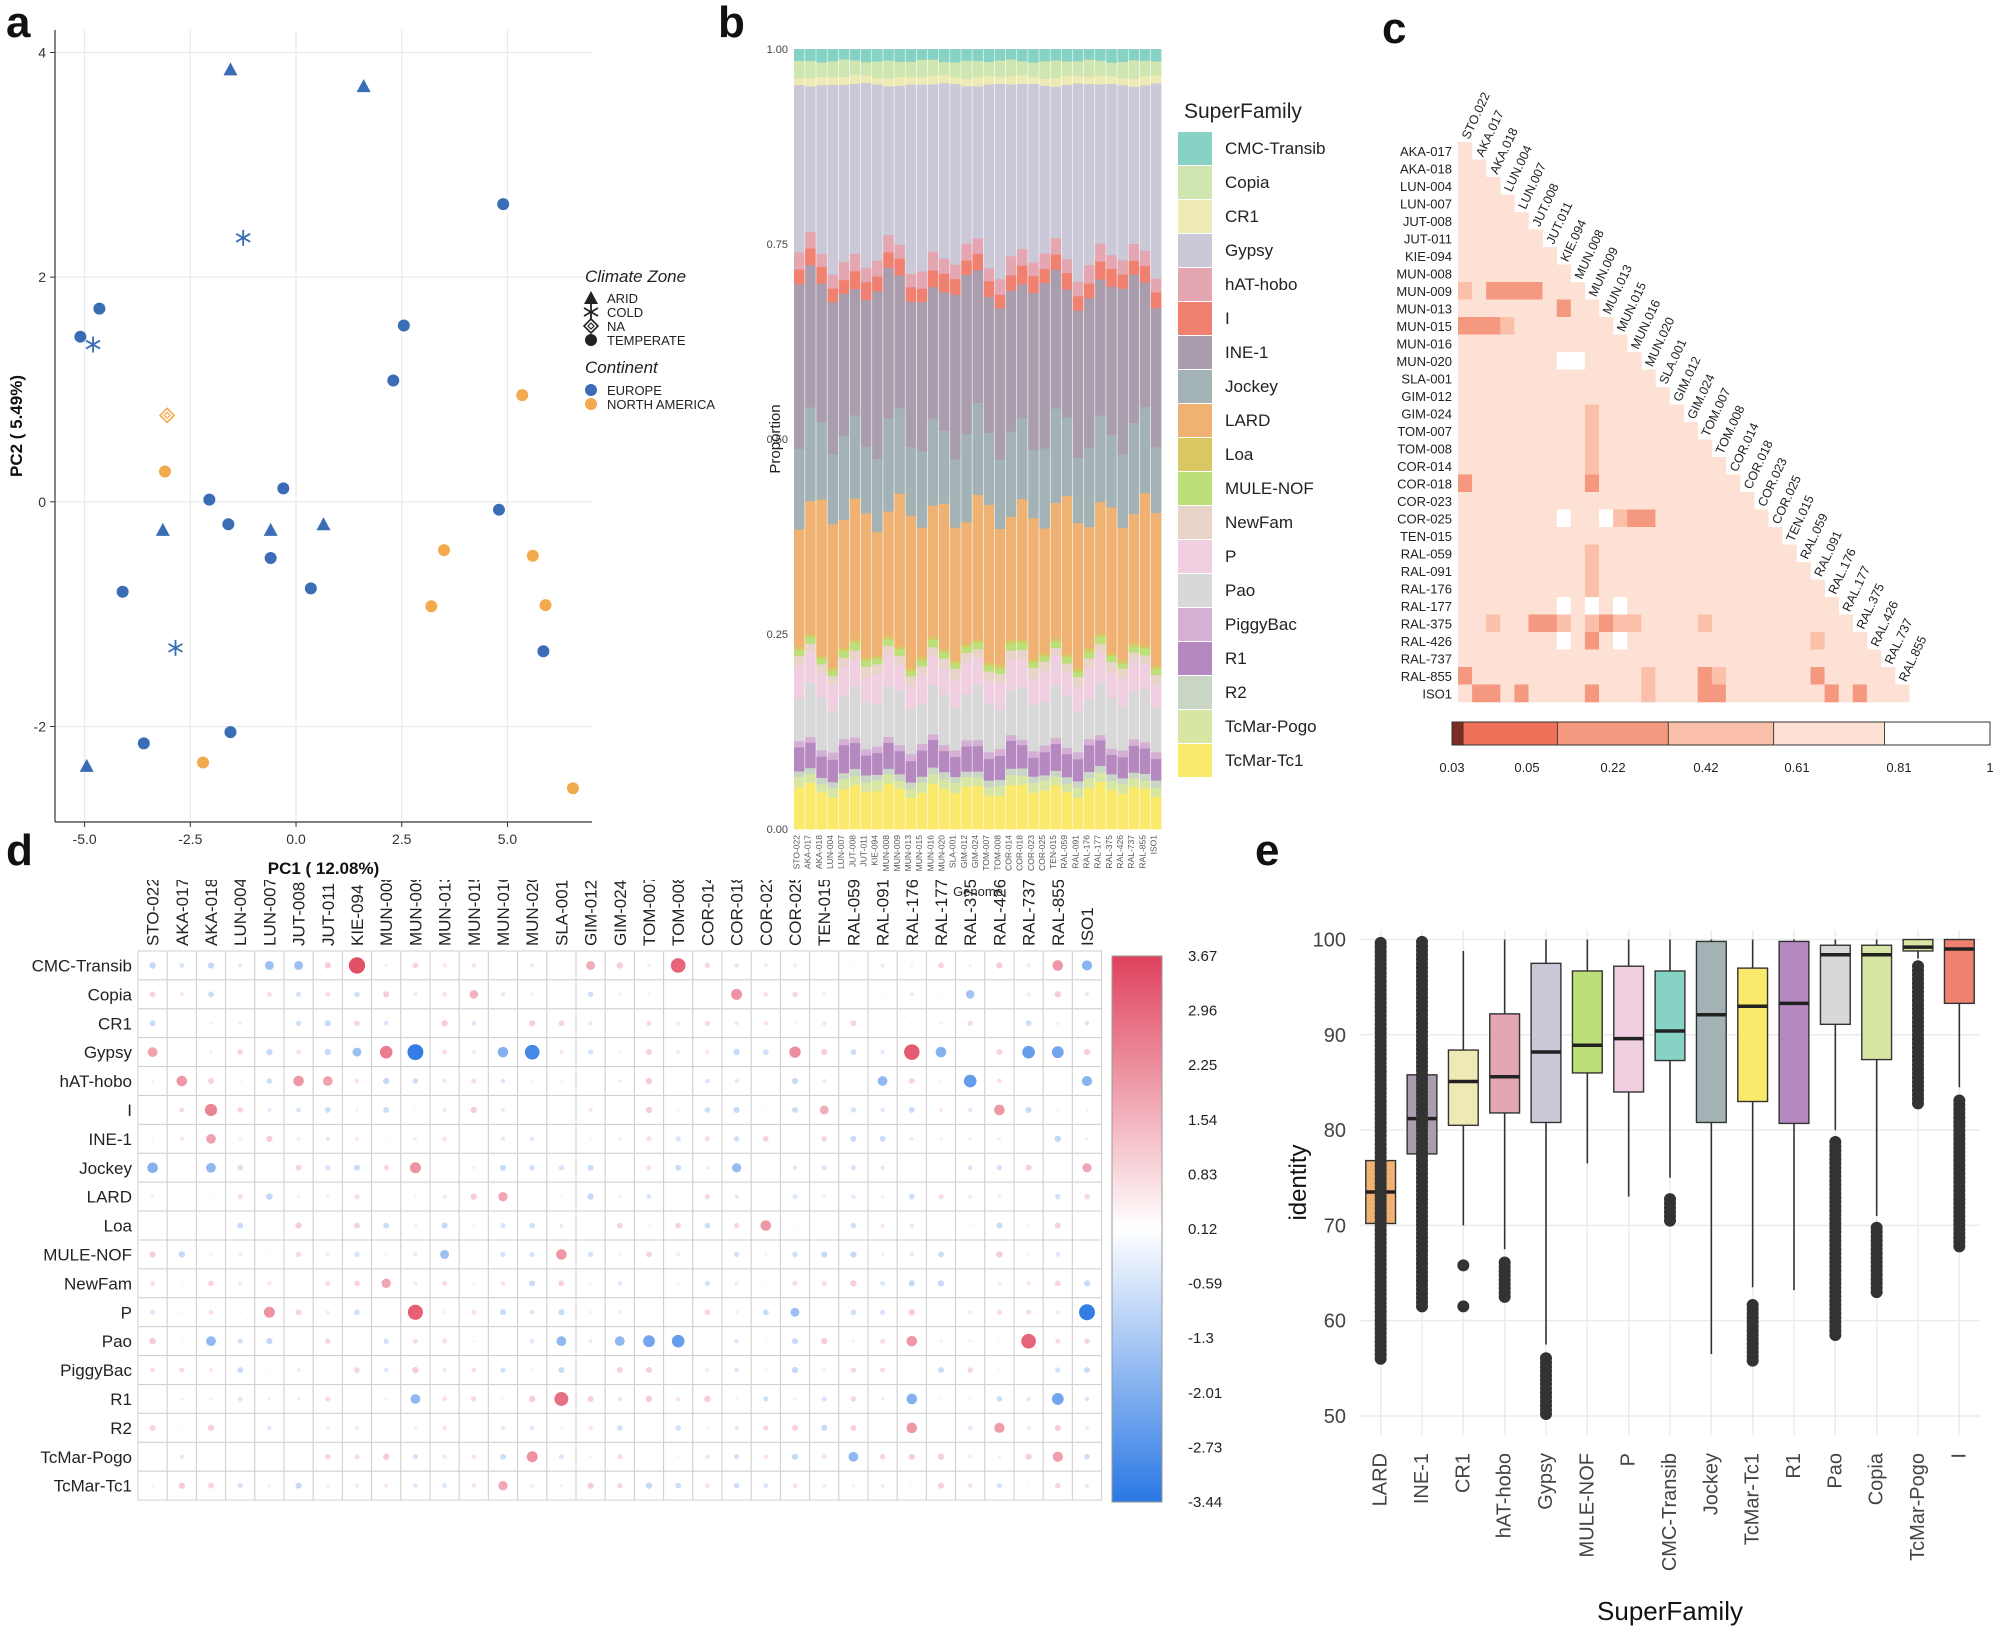  I want to click on legend-title: SuperFamily, so click(1243, 111).